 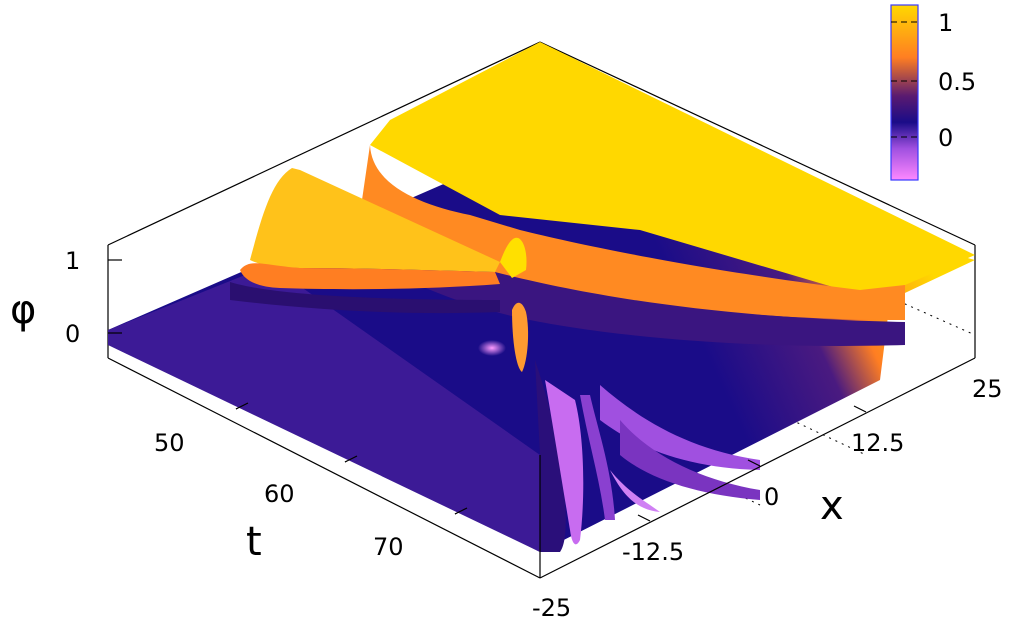 What do you see at coordinates (551, 608) in the screenshot?
I see `x-tick-label: -25` at bounding box center [551, 608].